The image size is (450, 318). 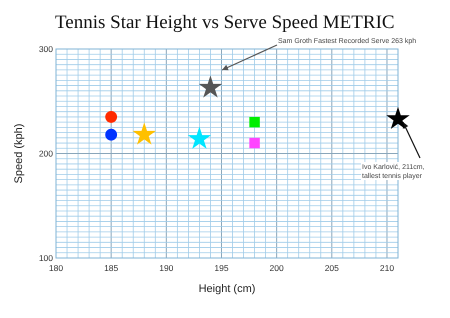 What do you see at coordinates (277, 268) in the screenshot?
I see `x-tick-label: 200` at bounding box center [277, 268].